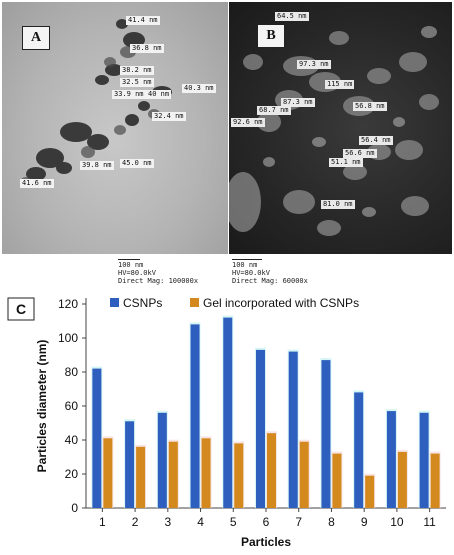 The width and height of the screenshot is (454, 555). Describe the element at coordinates (429, 522) in the screenshot. I see `x-tick-label: 11` at that location.